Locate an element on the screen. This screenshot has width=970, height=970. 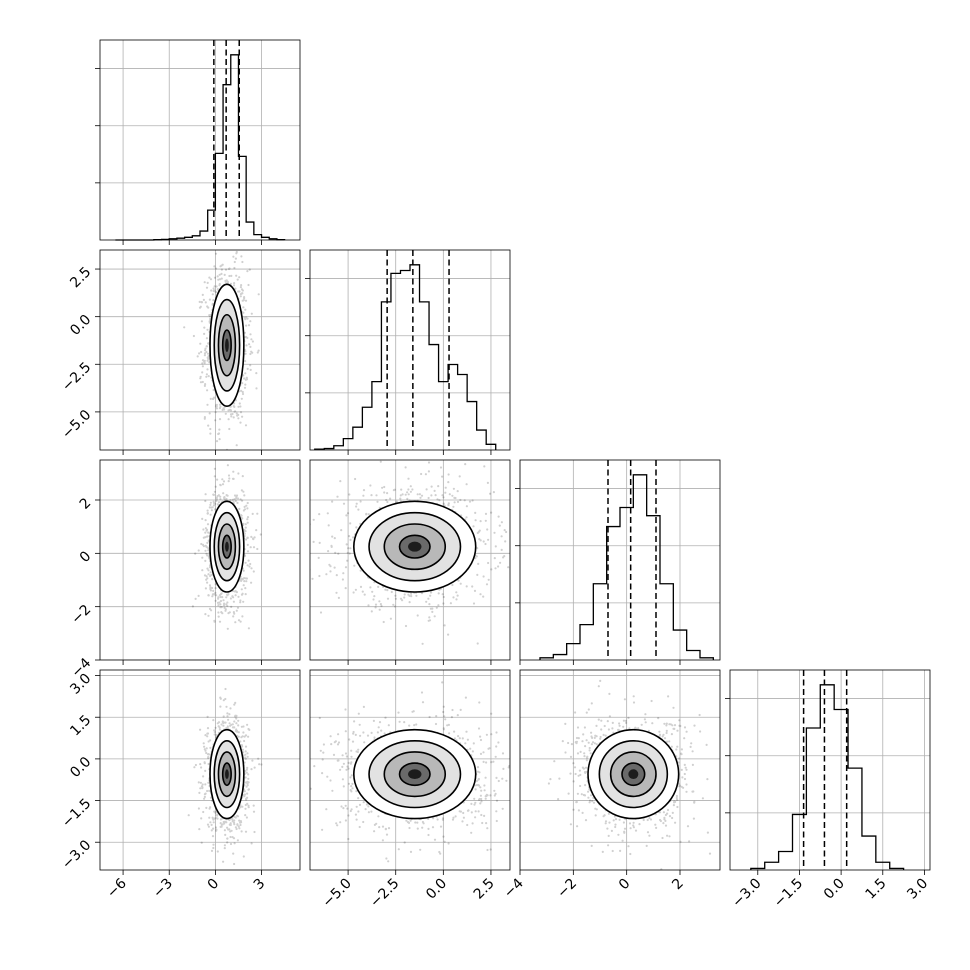
hist-panel-frame is located at coordinates (200, 140).